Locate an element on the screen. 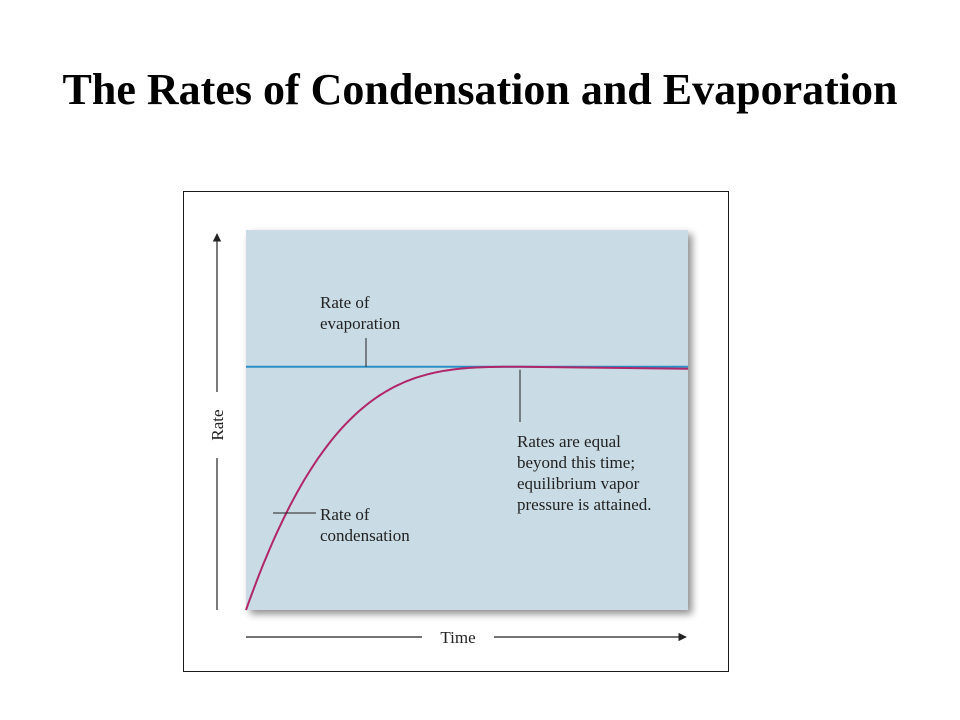 The image size is (960, 720). equilibrium-annotation-line: pressure is attained. is located at coordinates (584, 504).